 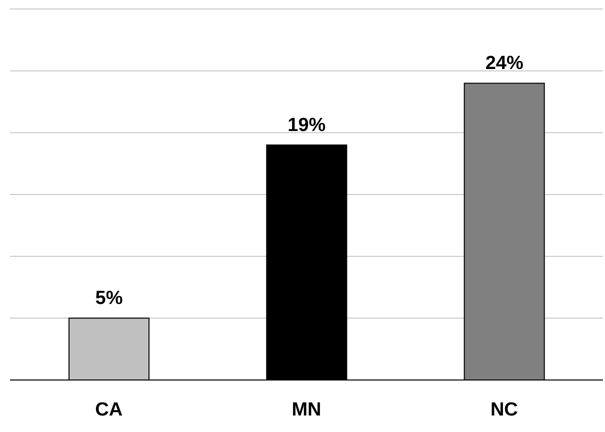 I want to click on data-label: 24%, so click(x=504, y=63).